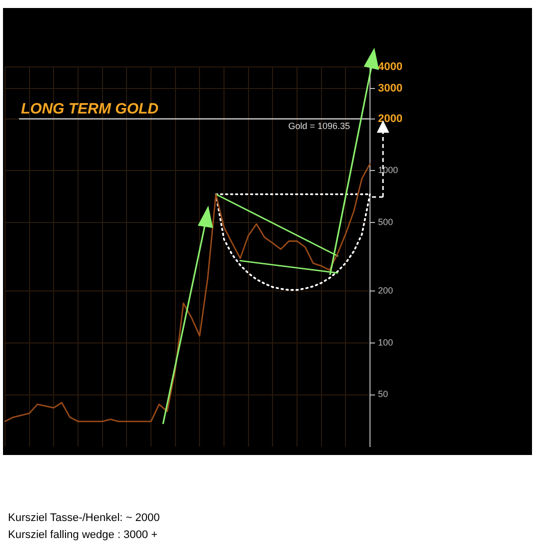  What do you see at coordinates (84, 518) in the screenshot?
I see `text: Kursziel Tasse-/Henkel: ~ 2000` at bounding box center [84, 518].